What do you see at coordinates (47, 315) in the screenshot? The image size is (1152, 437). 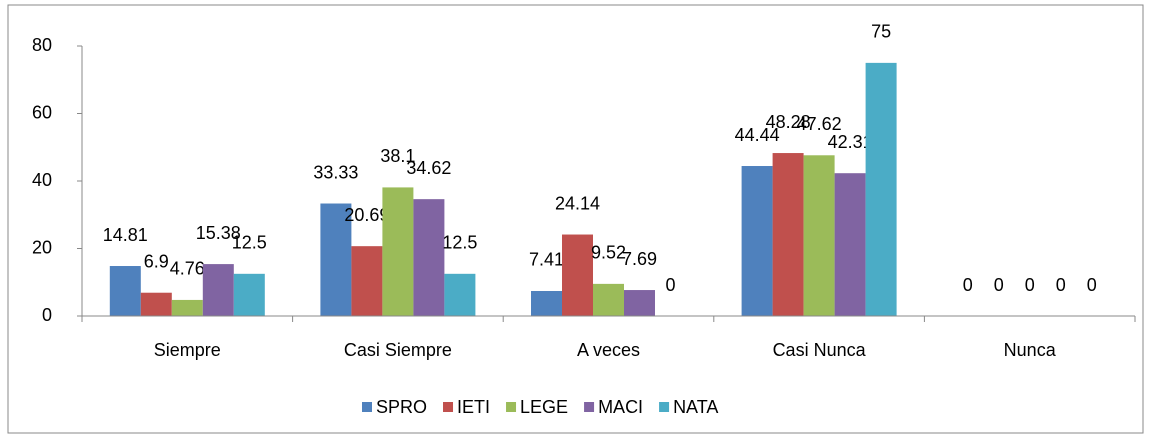 I see `y-tick-label: 0` at bounding box center [47, 315].